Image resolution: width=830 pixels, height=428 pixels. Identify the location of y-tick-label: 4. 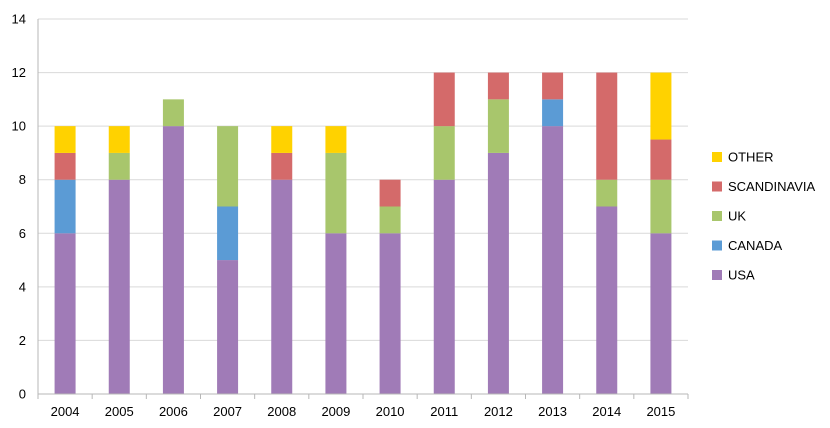
(22, 286).